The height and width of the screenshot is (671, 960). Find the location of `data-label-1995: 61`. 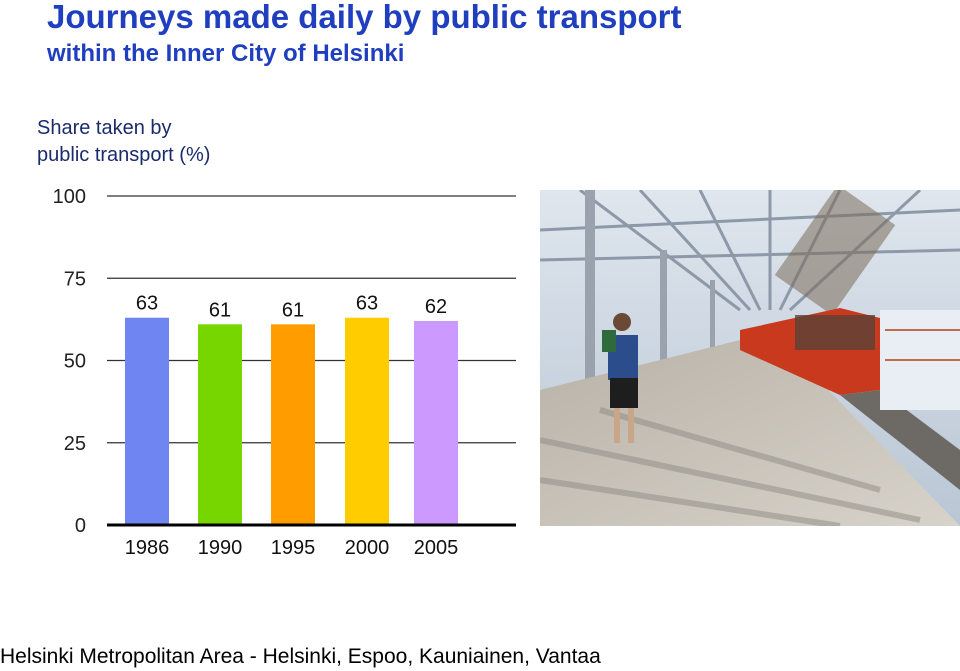

data-label-1995: 61 is located at coordinates (293, 310).